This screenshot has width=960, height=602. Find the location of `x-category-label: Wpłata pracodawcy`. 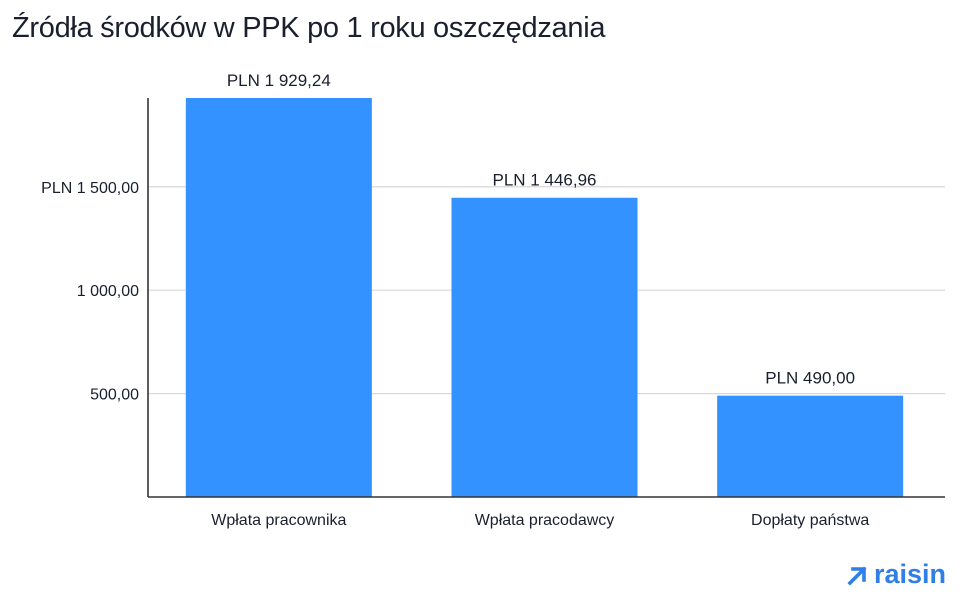

x-category-label: Wpłata pracodawcy is located at coordinates (545, 520).